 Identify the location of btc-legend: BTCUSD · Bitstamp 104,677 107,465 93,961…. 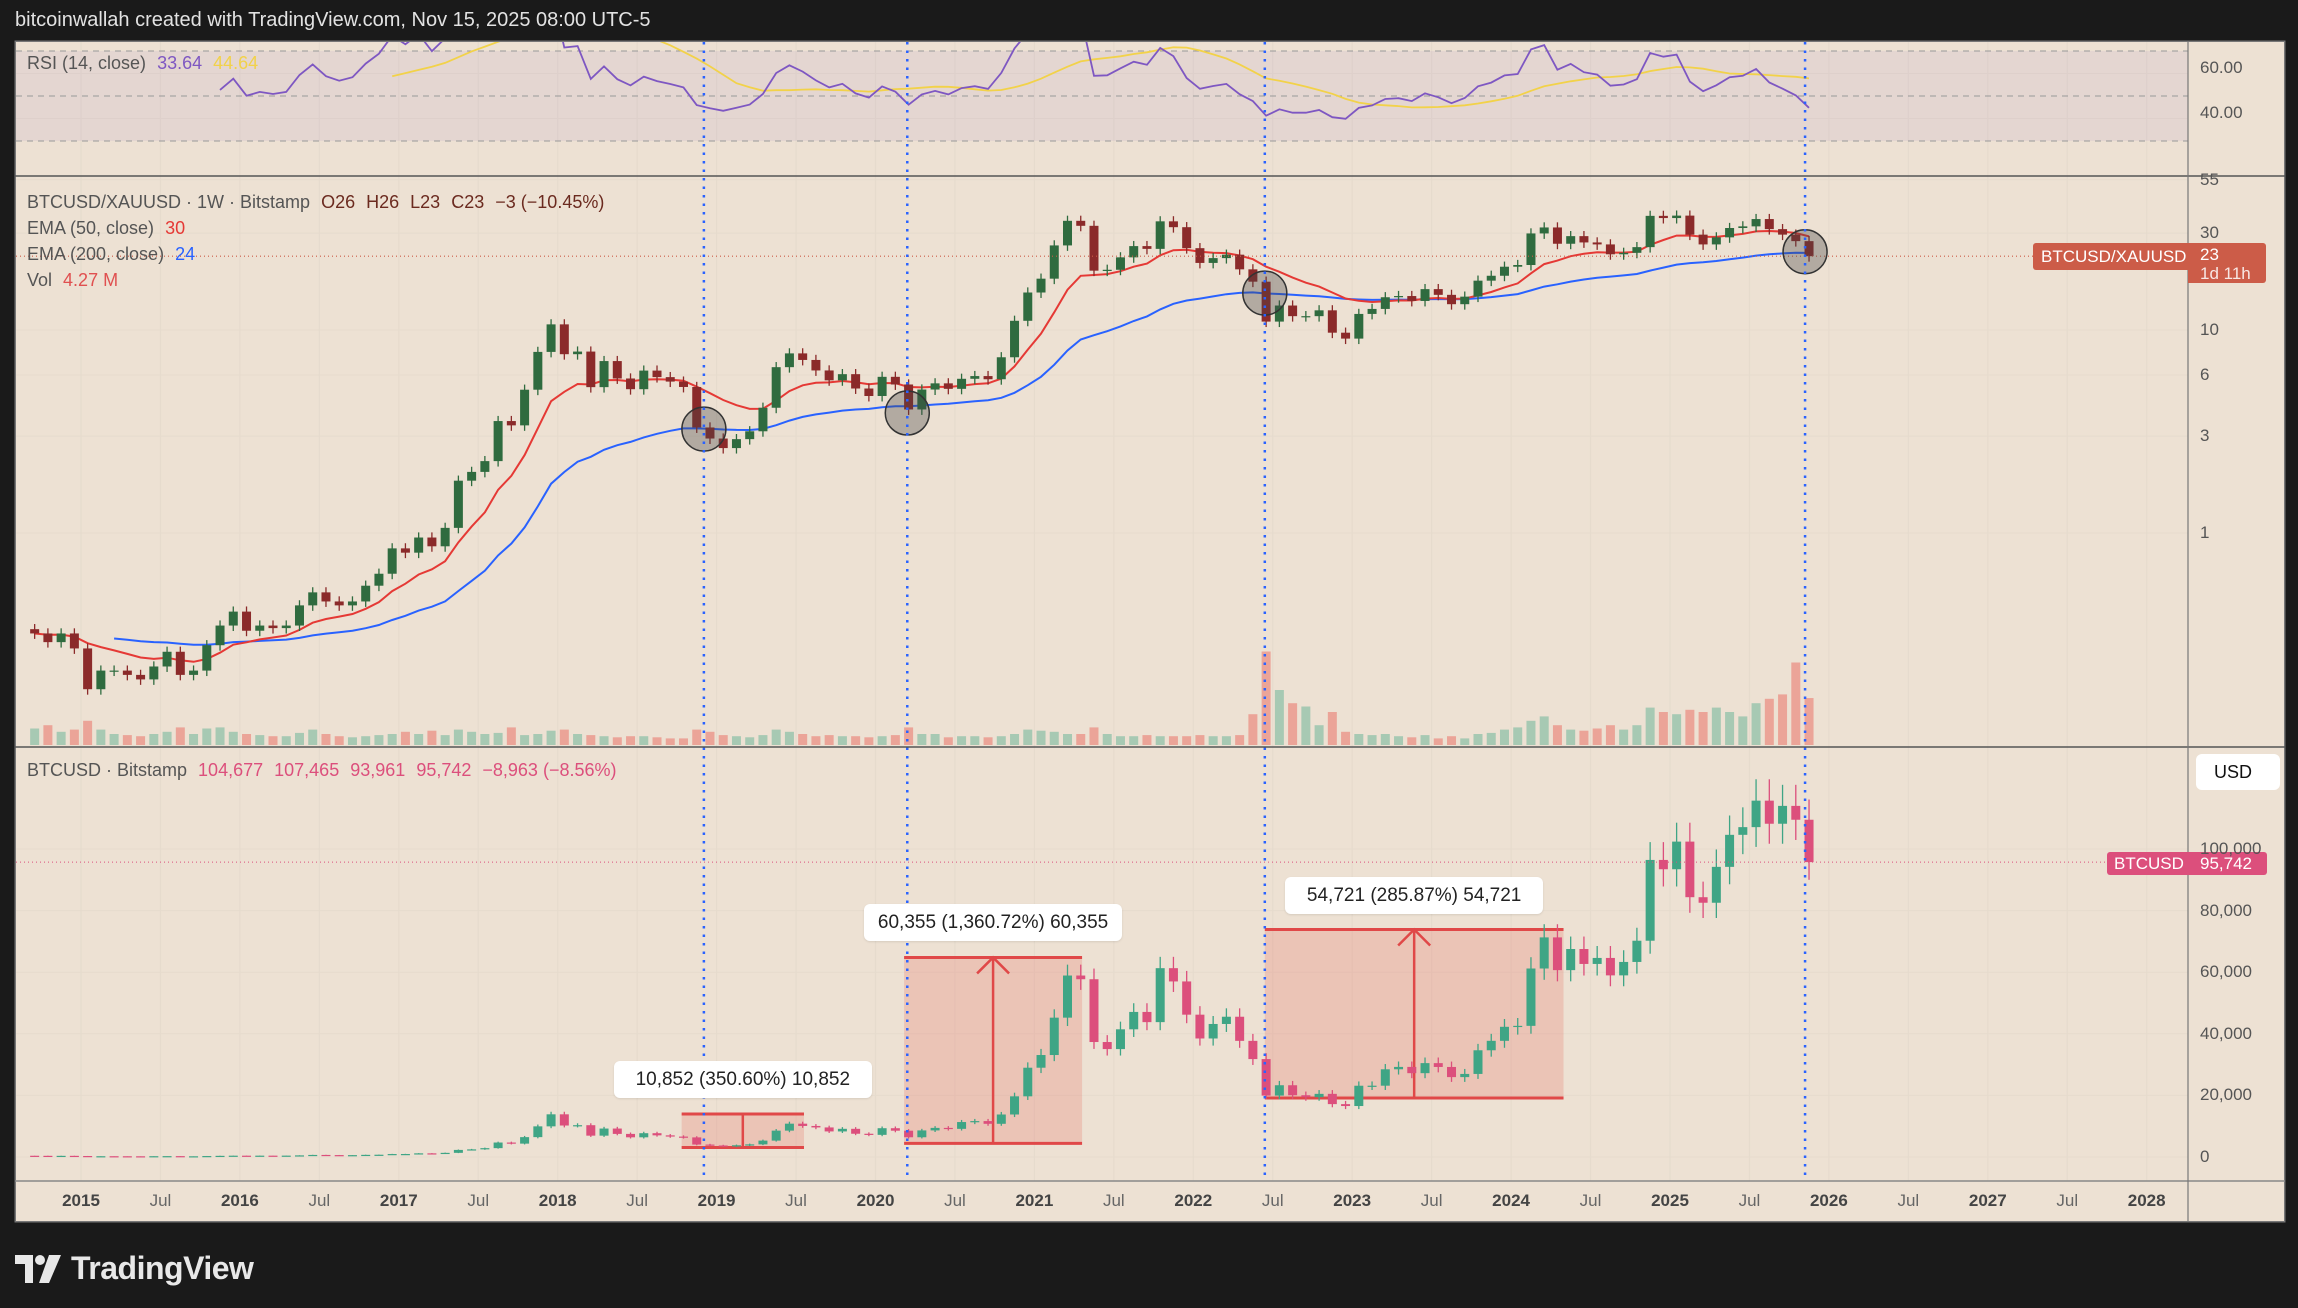
(325, 770).